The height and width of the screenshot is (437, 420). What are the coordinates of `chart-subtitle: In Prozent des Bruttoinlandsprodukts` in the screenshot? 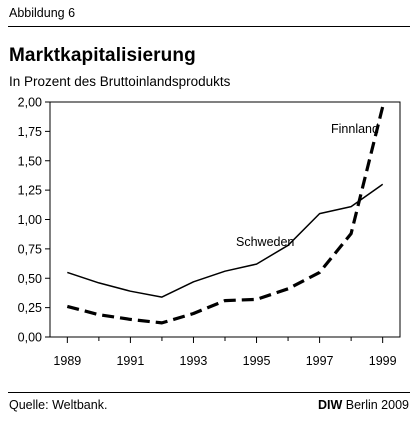 It's located at (120, 81).